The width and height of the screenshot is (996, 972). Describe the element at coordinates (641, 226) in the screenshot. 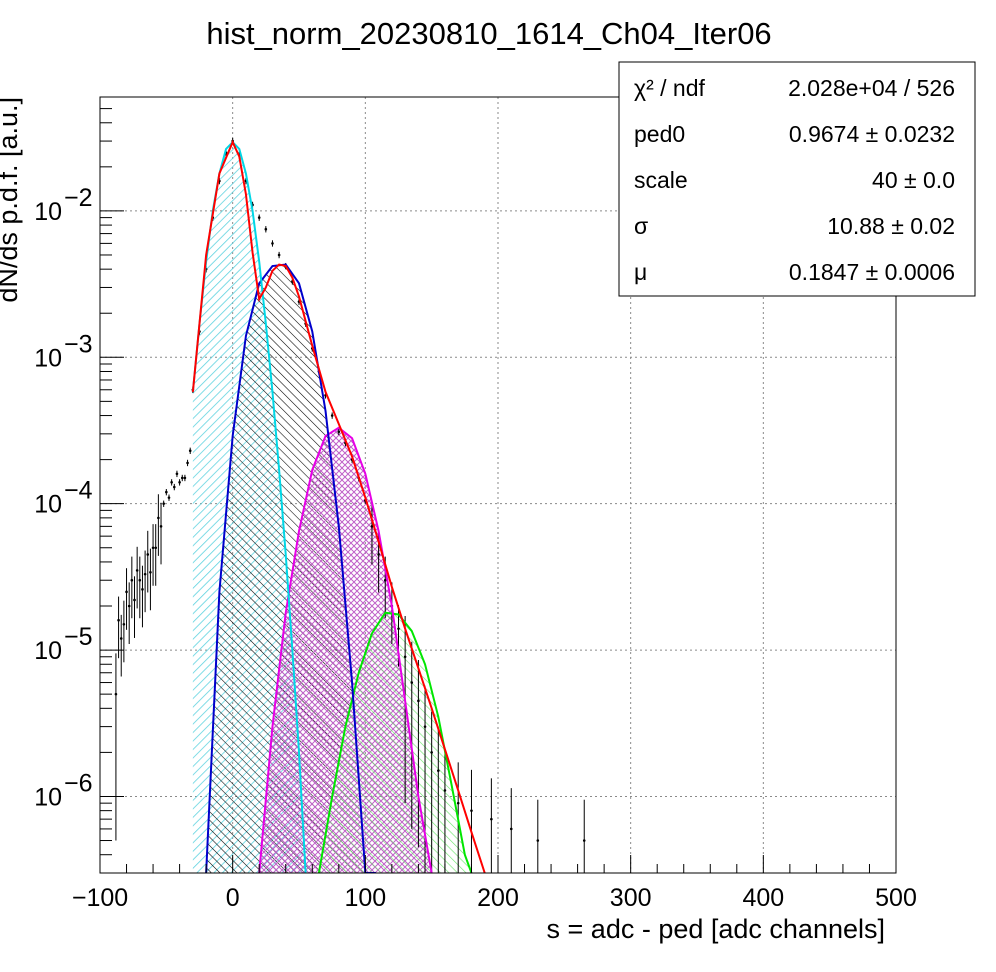

I see `stats-label: σ` at that location.